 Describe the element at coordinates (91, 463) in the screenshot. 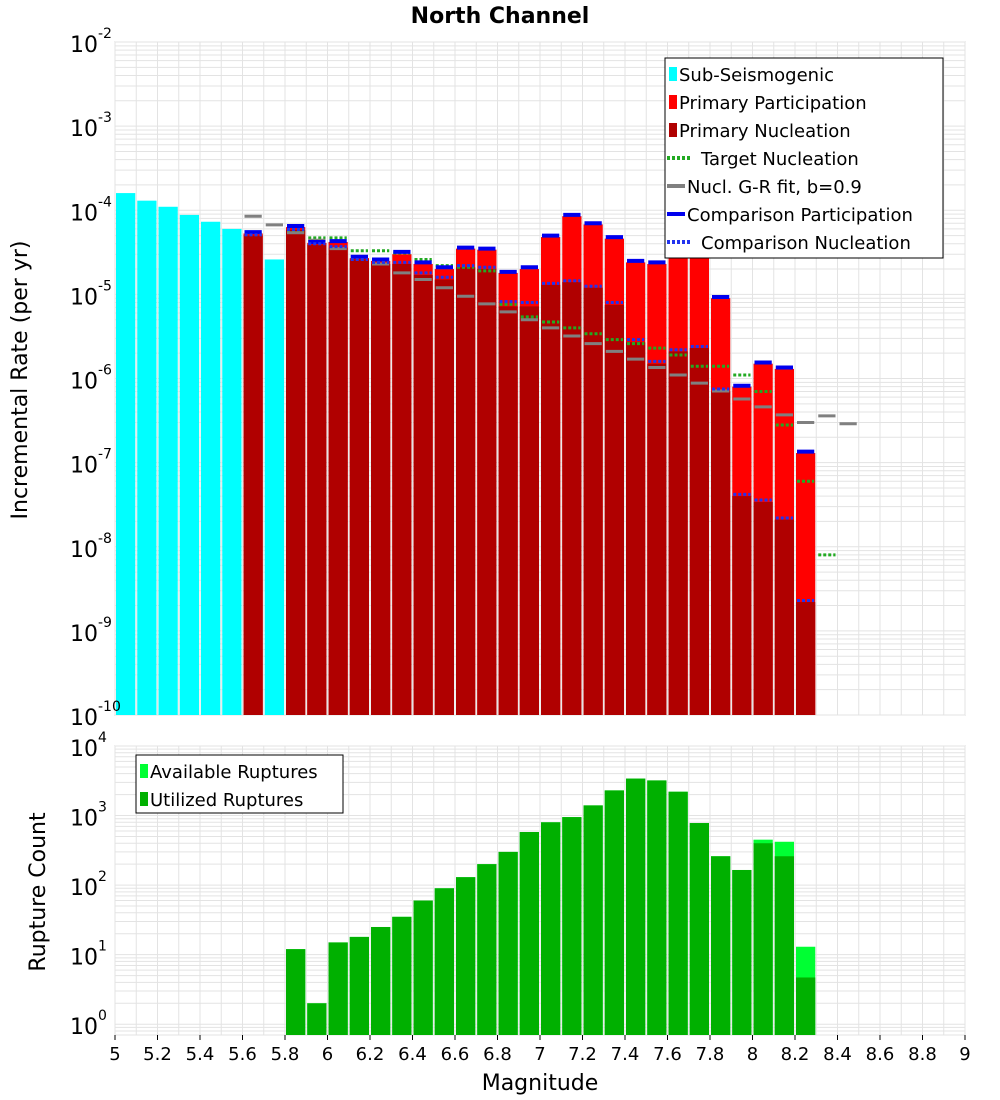

I see `y-tick-label: 10⁻⁷` at that location.